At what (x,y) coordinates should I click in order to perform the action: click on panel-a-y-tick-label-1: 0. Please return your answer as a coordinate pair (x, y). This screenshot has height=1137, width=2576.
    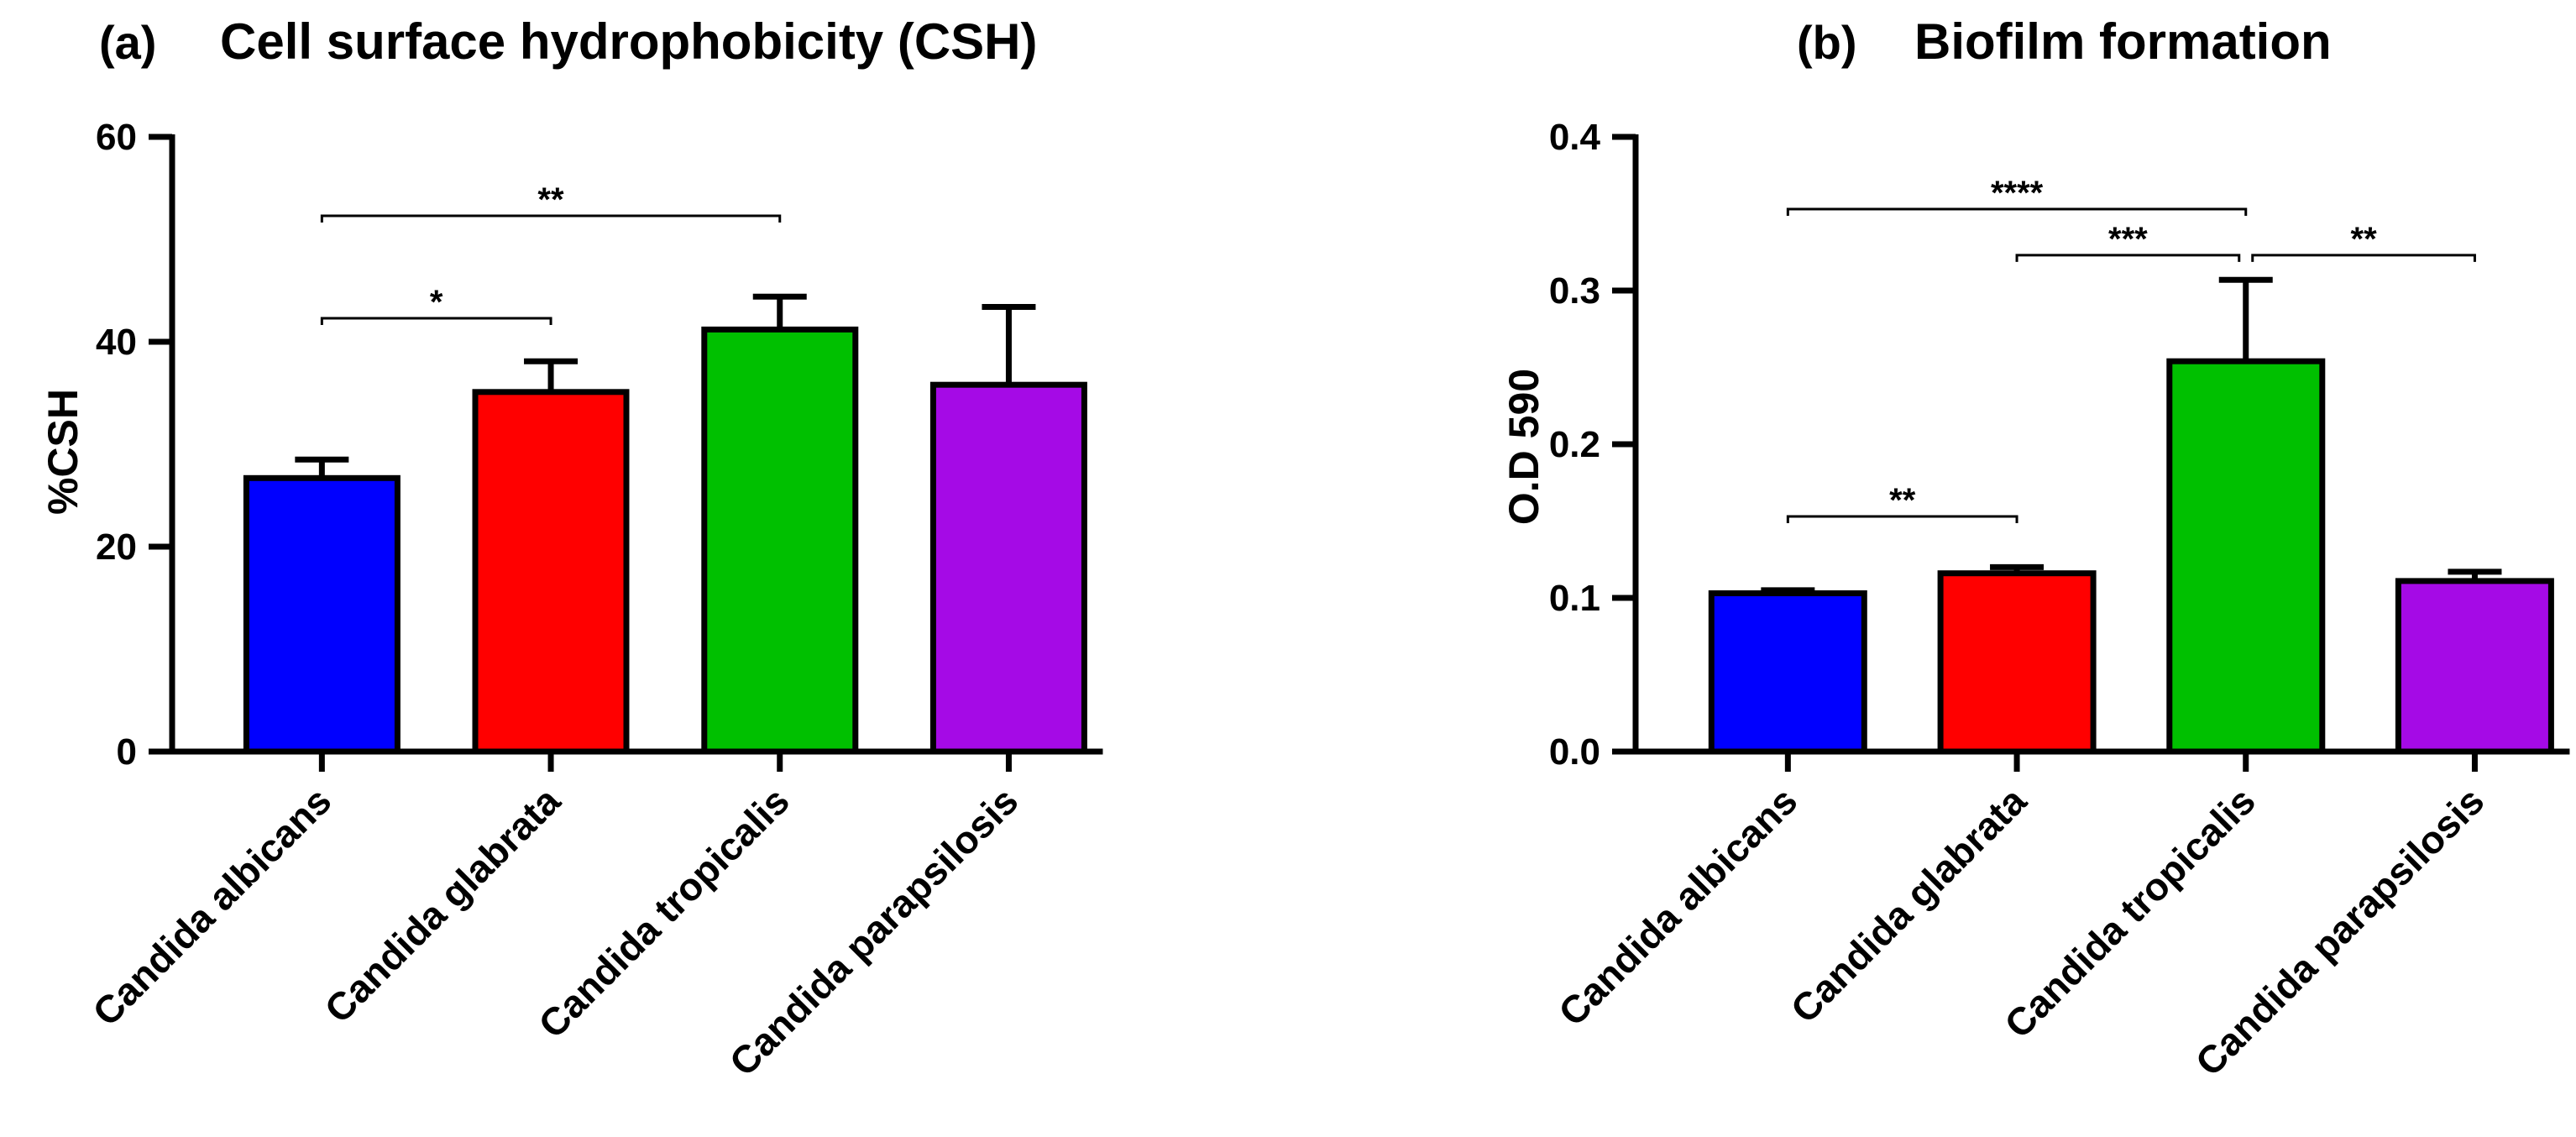
    Looking at the image, I should click on (127, 752).